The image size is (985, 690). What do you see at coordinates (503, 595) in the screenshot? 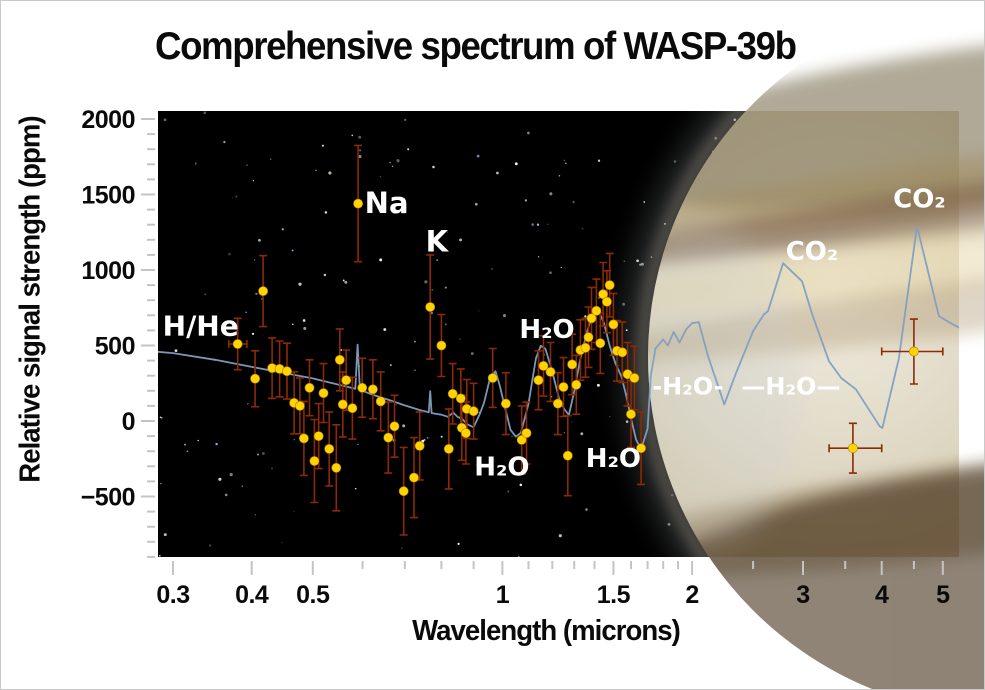
I see `x-tick-label: 1` at bounding box center [503, 595].